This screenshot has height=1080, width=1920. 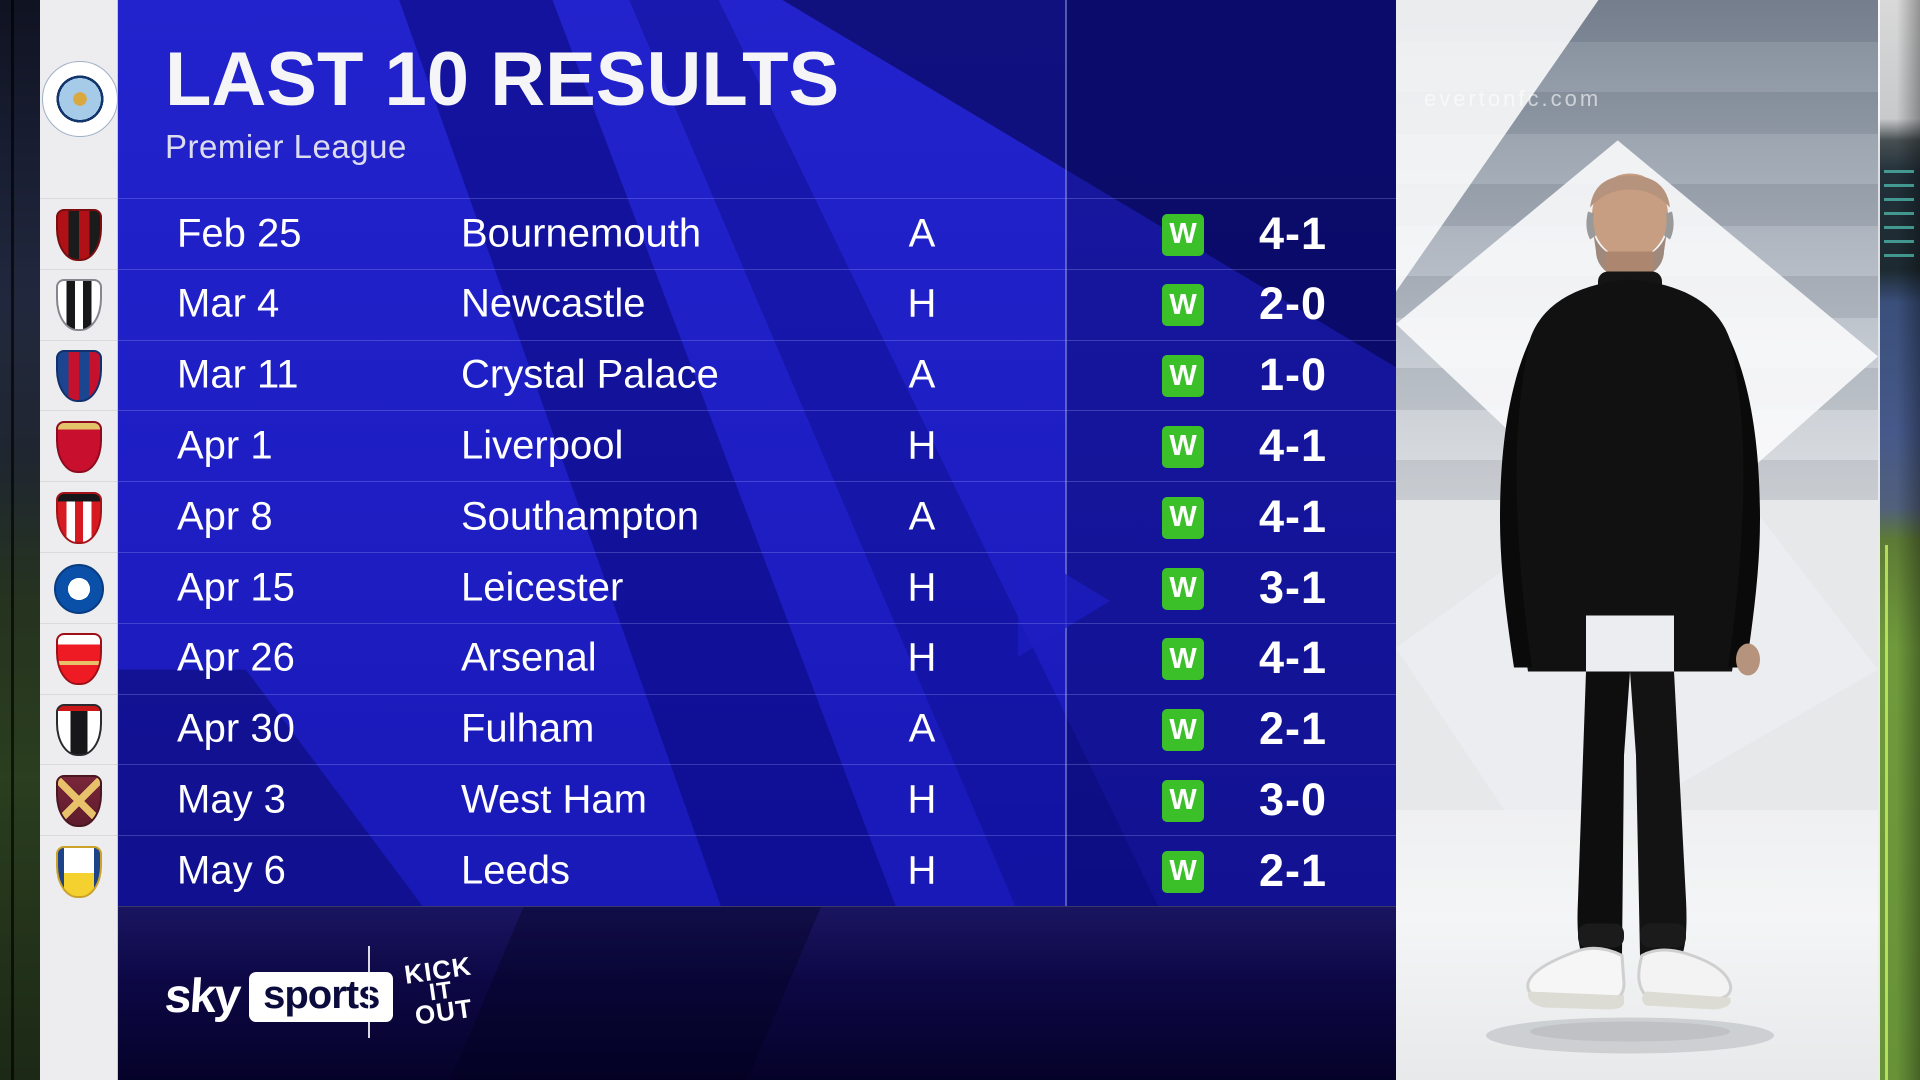 I want to click on match-score: 1-0, so click(x=1293, y=375).